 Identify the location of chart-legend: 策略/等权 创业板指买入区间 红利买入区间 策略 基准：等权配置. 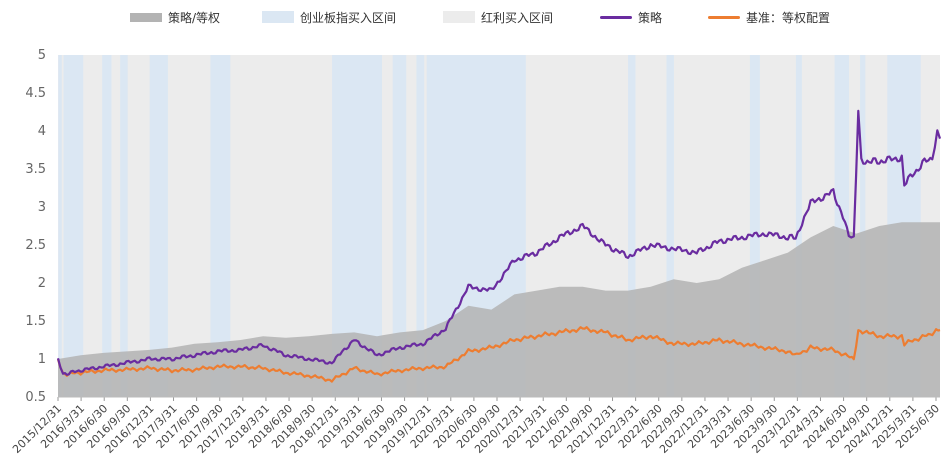
(472, 17).